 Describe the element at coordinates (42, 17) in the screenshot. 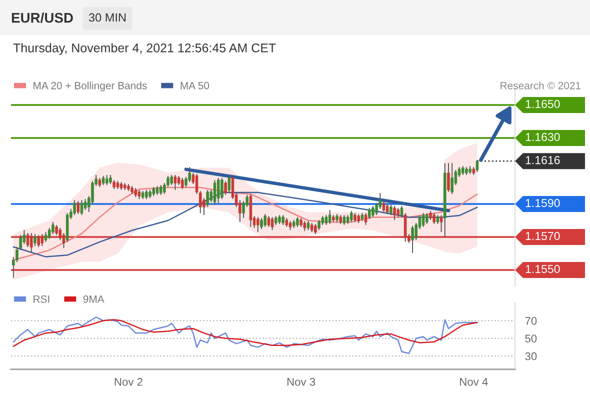

I see `chart-title: EUR/USD` at that location.